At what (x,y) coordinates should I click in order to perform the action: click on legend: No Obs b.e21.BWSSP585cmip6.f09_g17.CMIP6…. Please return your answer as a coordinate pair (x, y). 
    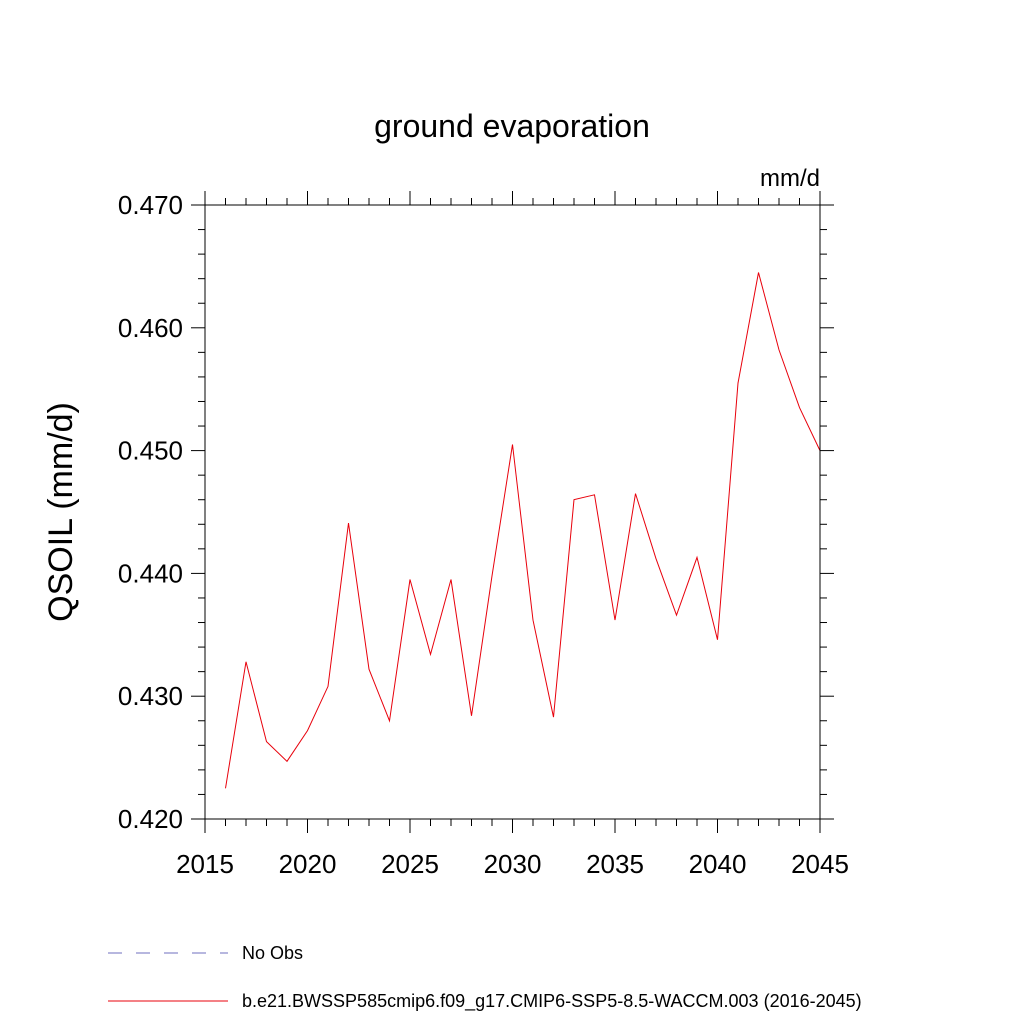
    Looking at the image, I should click on (485, 977).